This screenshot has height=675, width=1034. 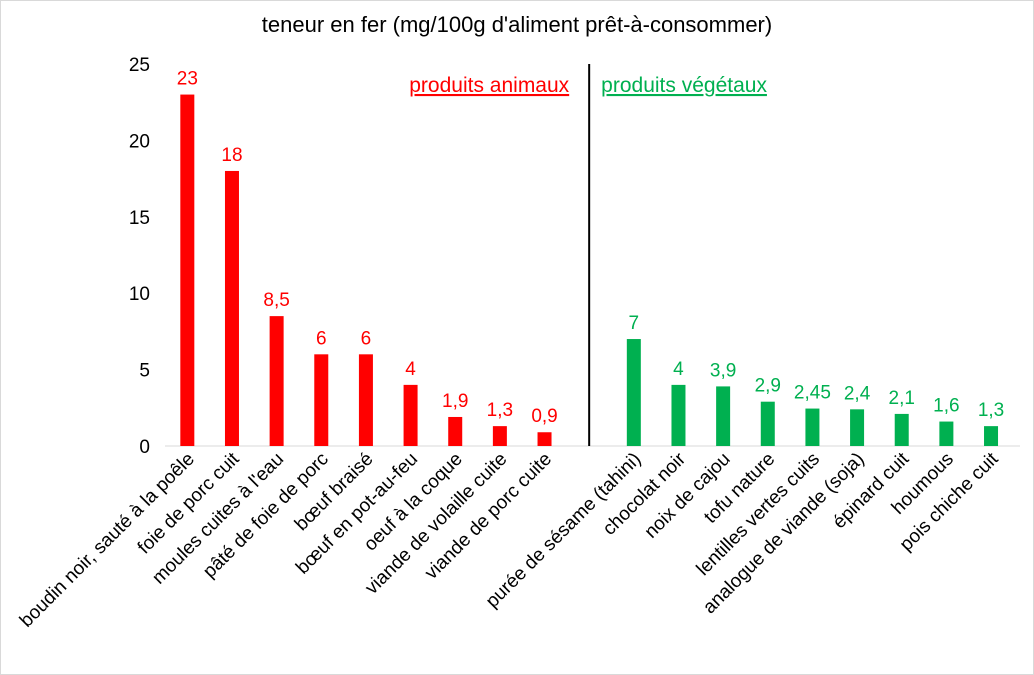 What do you see at coordinates (634, 323) in the screenshot?
I see `data-label: 7` at bounding box center [634, 323].